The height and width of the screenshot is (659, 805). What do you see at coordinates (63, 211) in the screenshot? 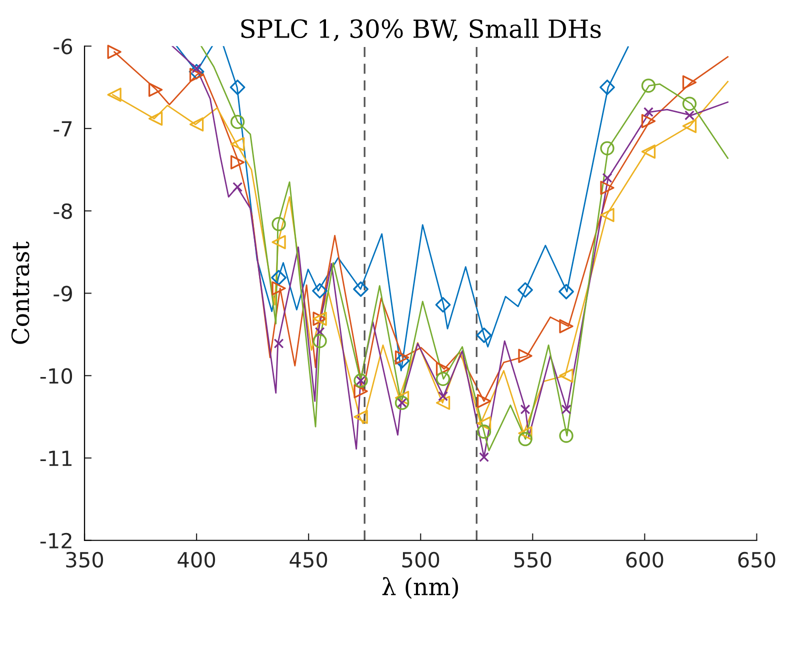
I see `y-tick-label: -8` at bounding box center [63, 211].